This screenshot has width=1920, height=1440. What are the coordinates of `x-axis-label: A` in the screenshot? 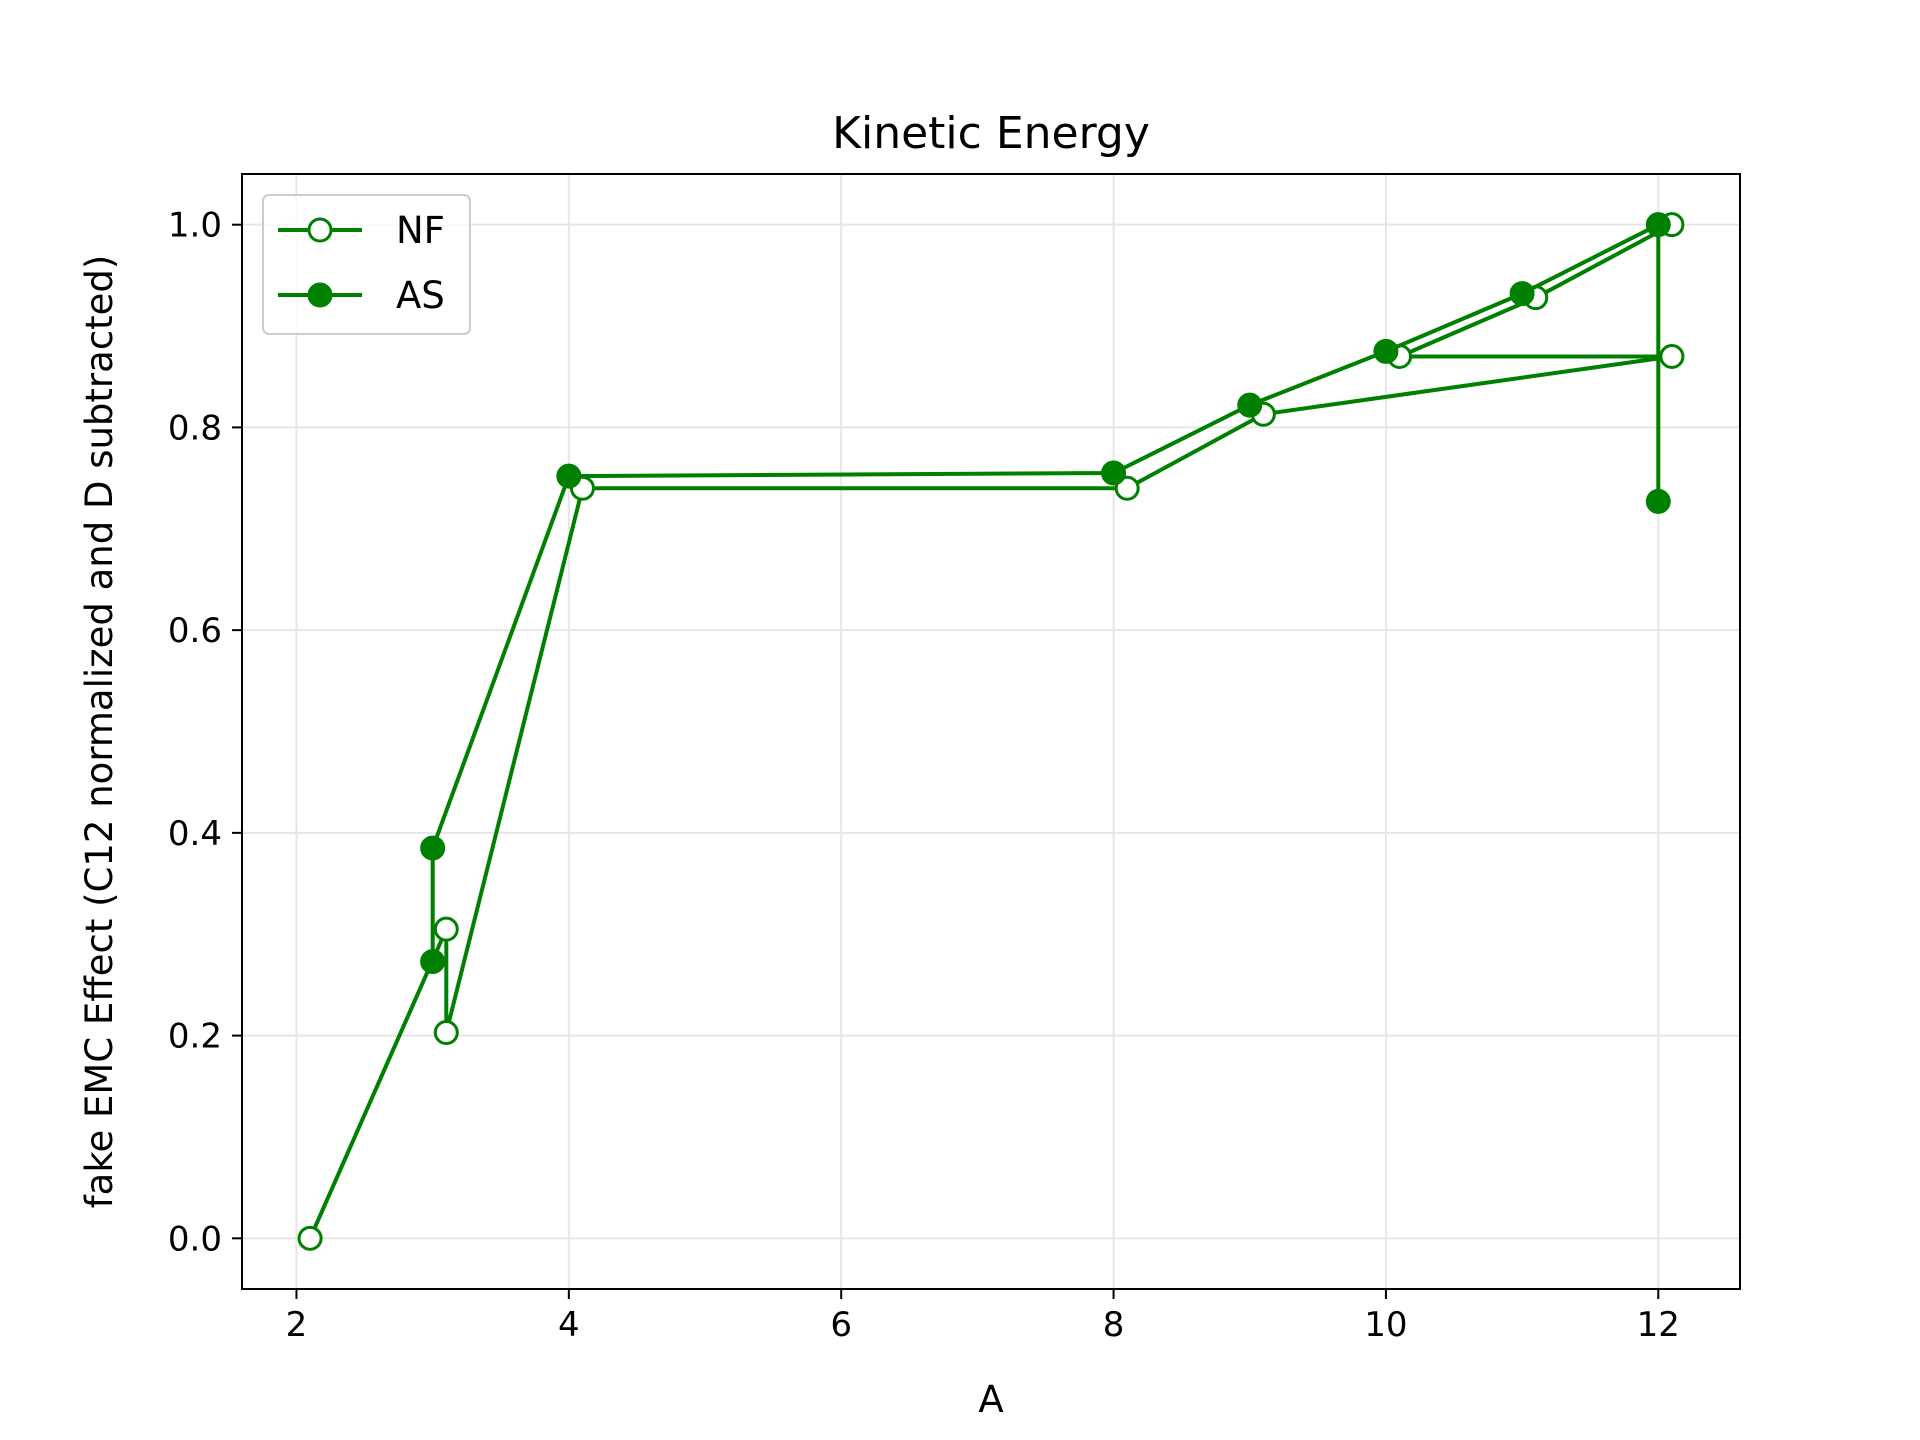 It's located at (990, 1399).